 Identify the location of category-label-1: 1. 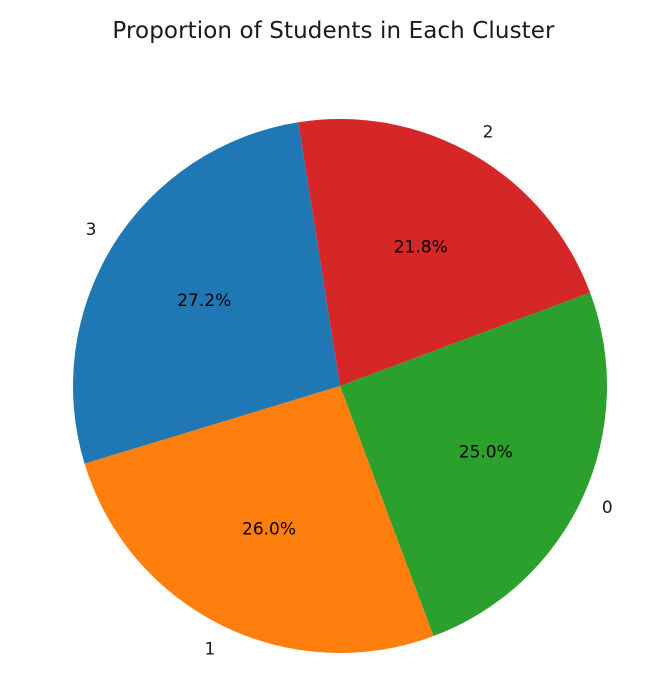
(209, 649).